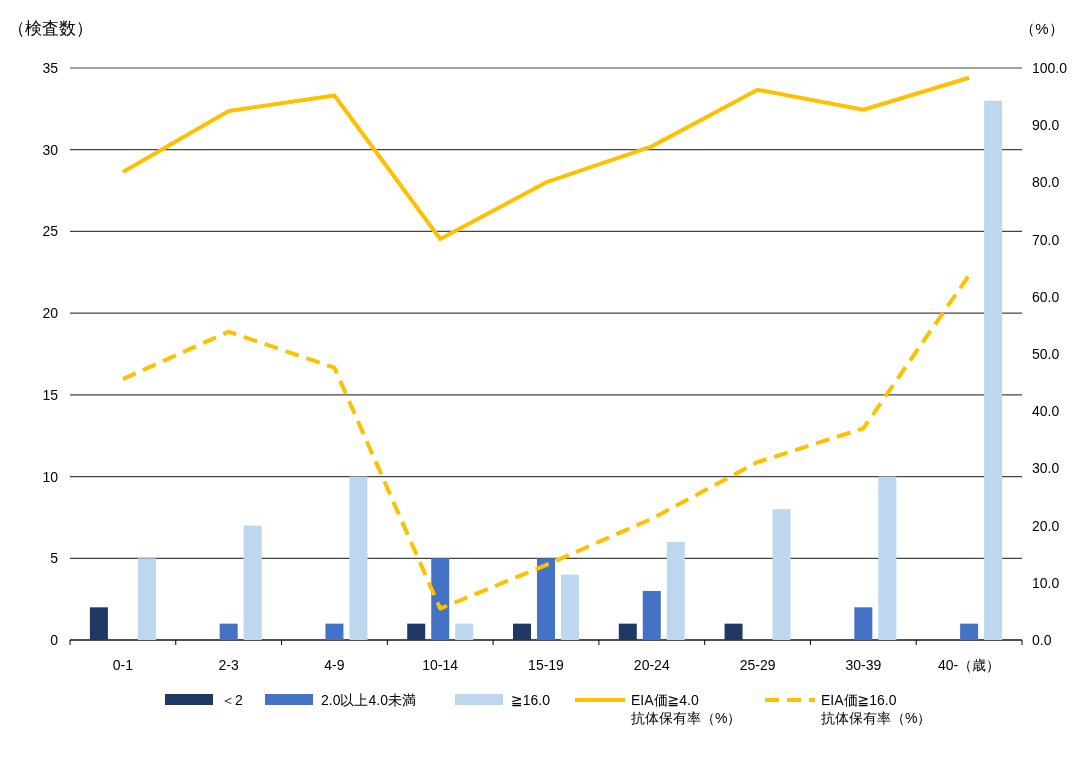  Describe the element at coordinates (50, 28) in the screenshot. I see `y-axis-title: （検査数）` at that location.